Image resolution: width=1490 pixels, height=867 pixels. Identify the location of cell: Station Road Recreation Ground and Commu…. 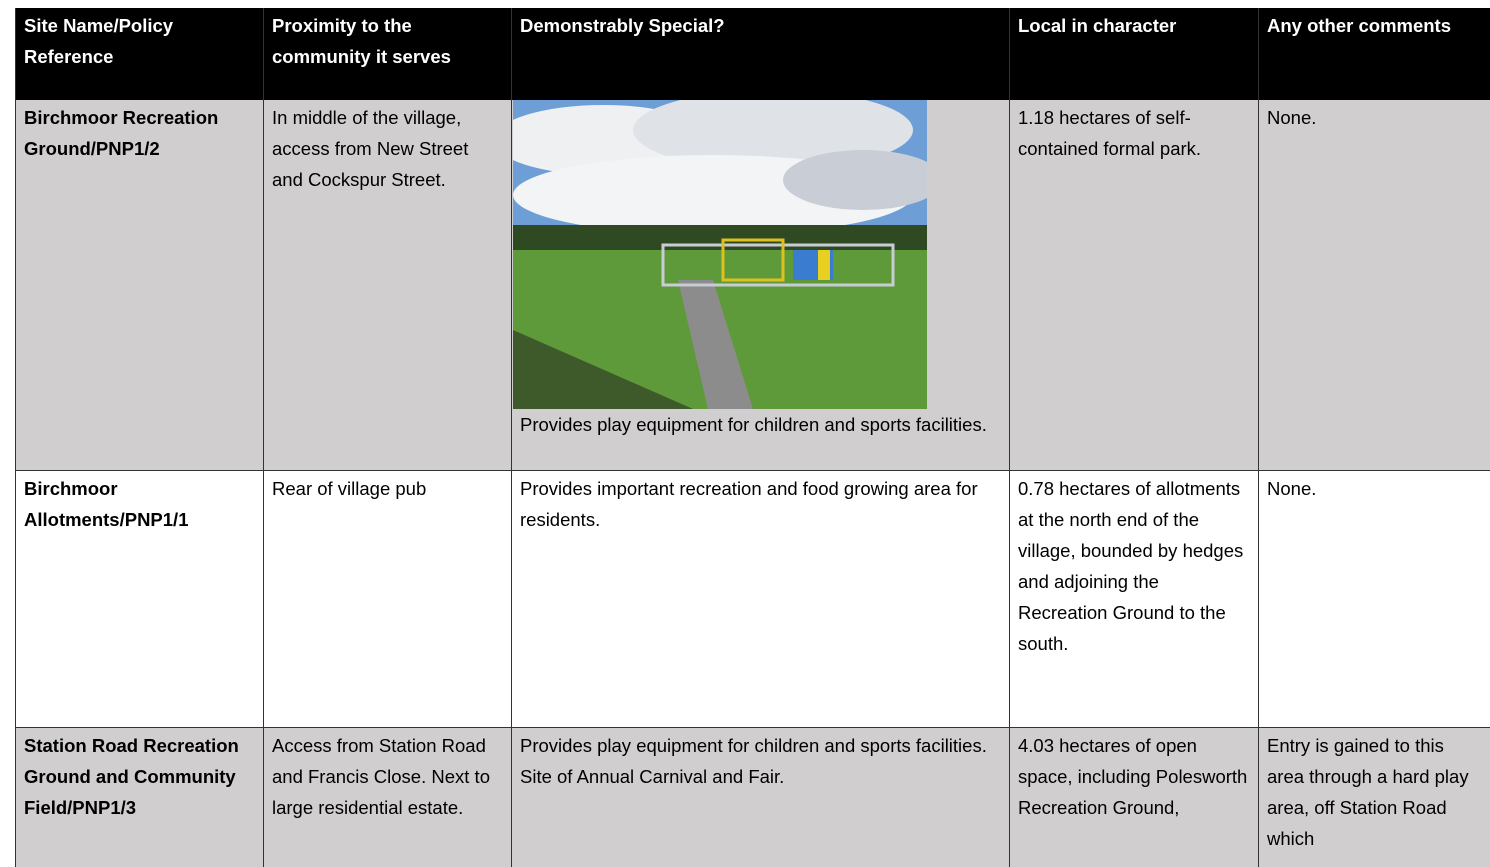
(140, 797).